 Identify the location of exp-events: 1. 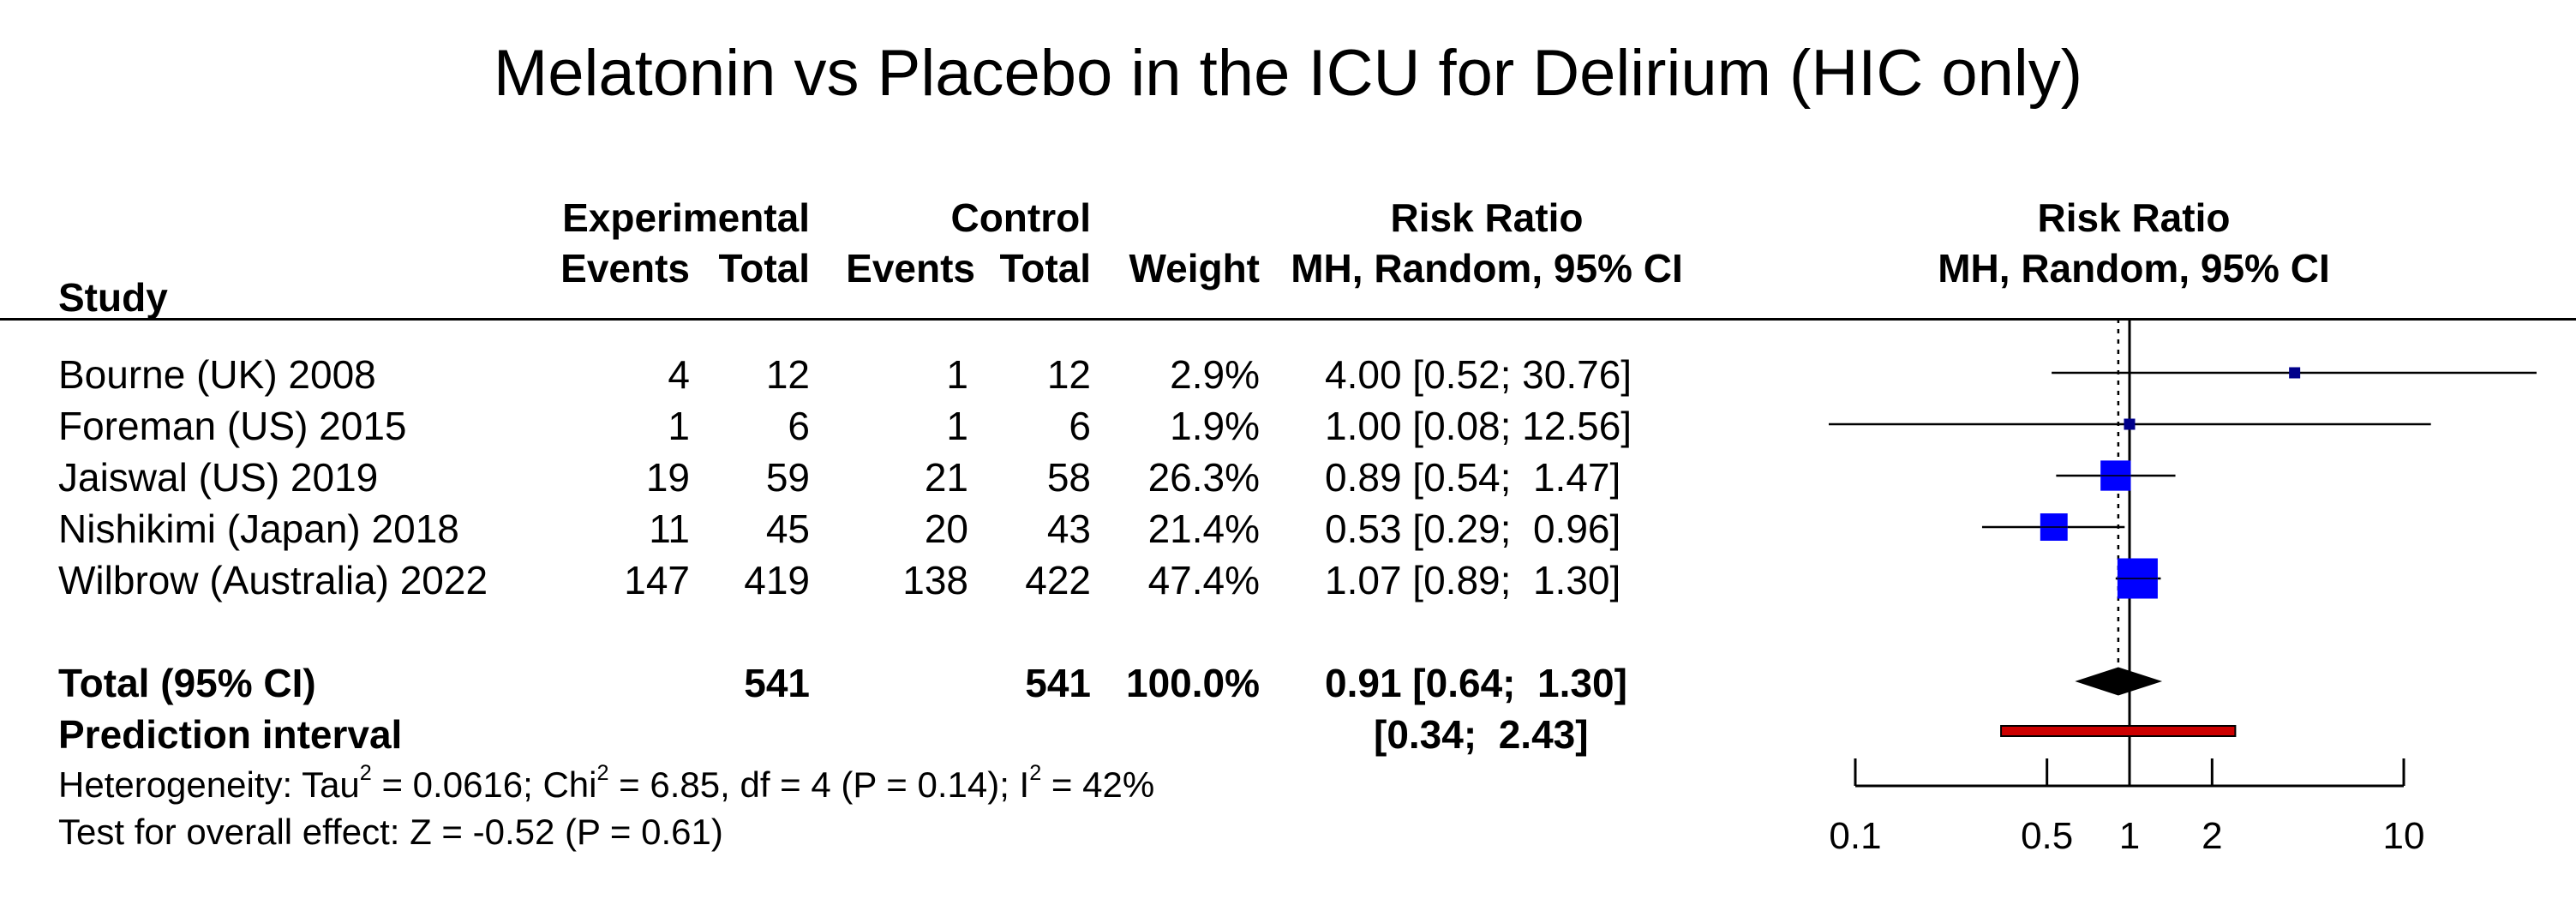
(679, 426).